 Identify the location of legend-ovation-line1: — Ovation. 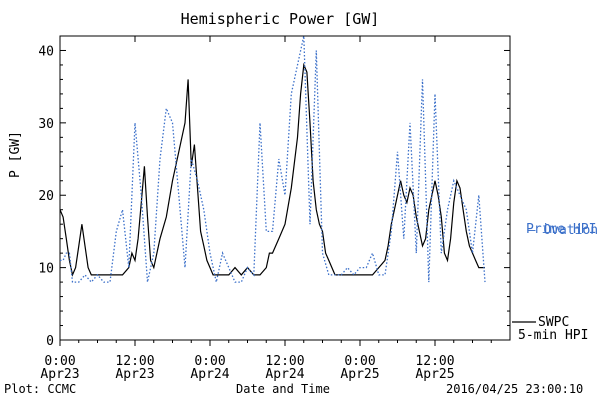
(555, 223).